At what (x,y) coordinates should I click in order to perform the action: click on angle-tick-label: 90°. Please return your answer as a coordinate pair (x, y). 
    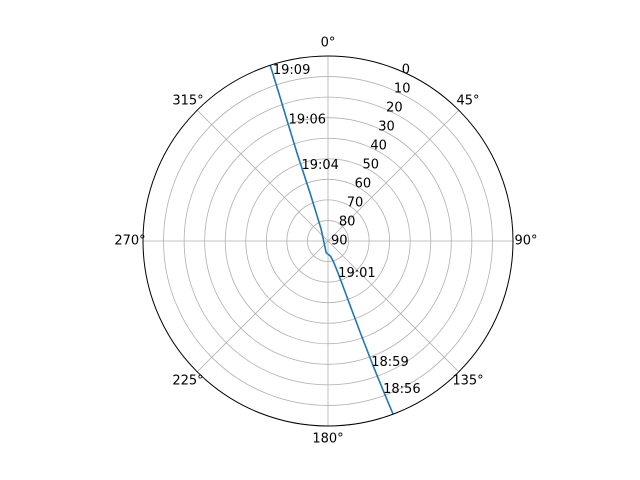
    Looking at the image, I should click on (525, 241).